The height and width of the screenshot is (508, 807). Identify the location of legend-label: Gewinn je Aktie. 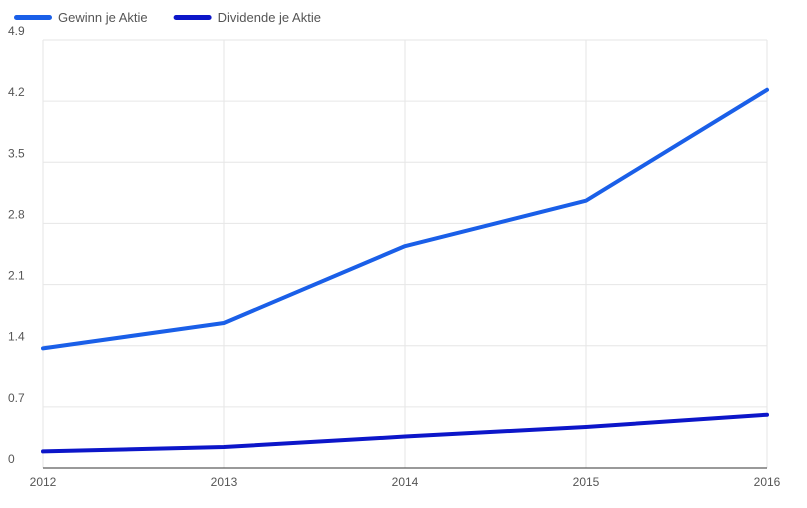
(103, 17).